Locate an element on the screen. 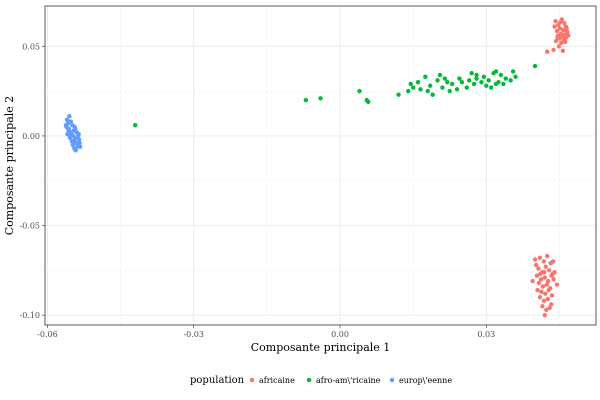  x-tick-label: -0.06 is located at coordinates (47, 334).